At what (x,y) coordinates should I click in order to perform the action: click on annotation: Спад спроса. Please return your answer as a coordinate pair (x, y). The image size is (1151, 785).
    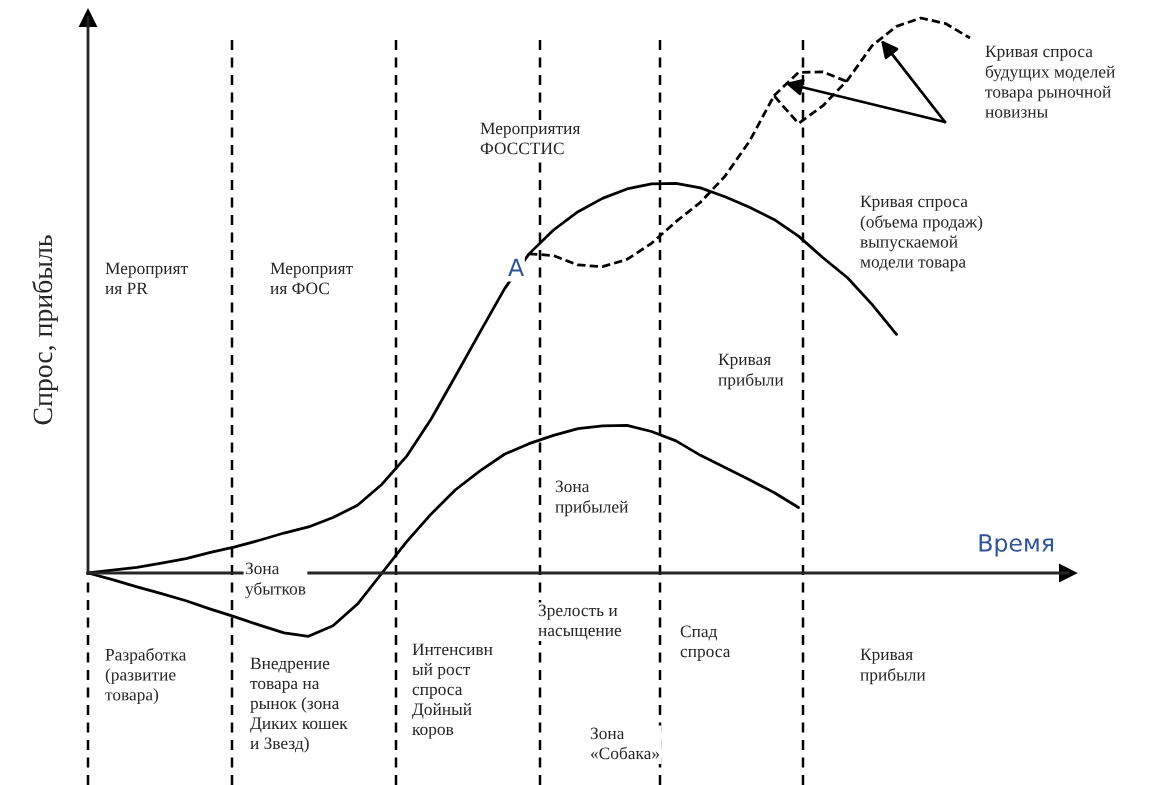
    Looking at the image, I should click on (705, 643).